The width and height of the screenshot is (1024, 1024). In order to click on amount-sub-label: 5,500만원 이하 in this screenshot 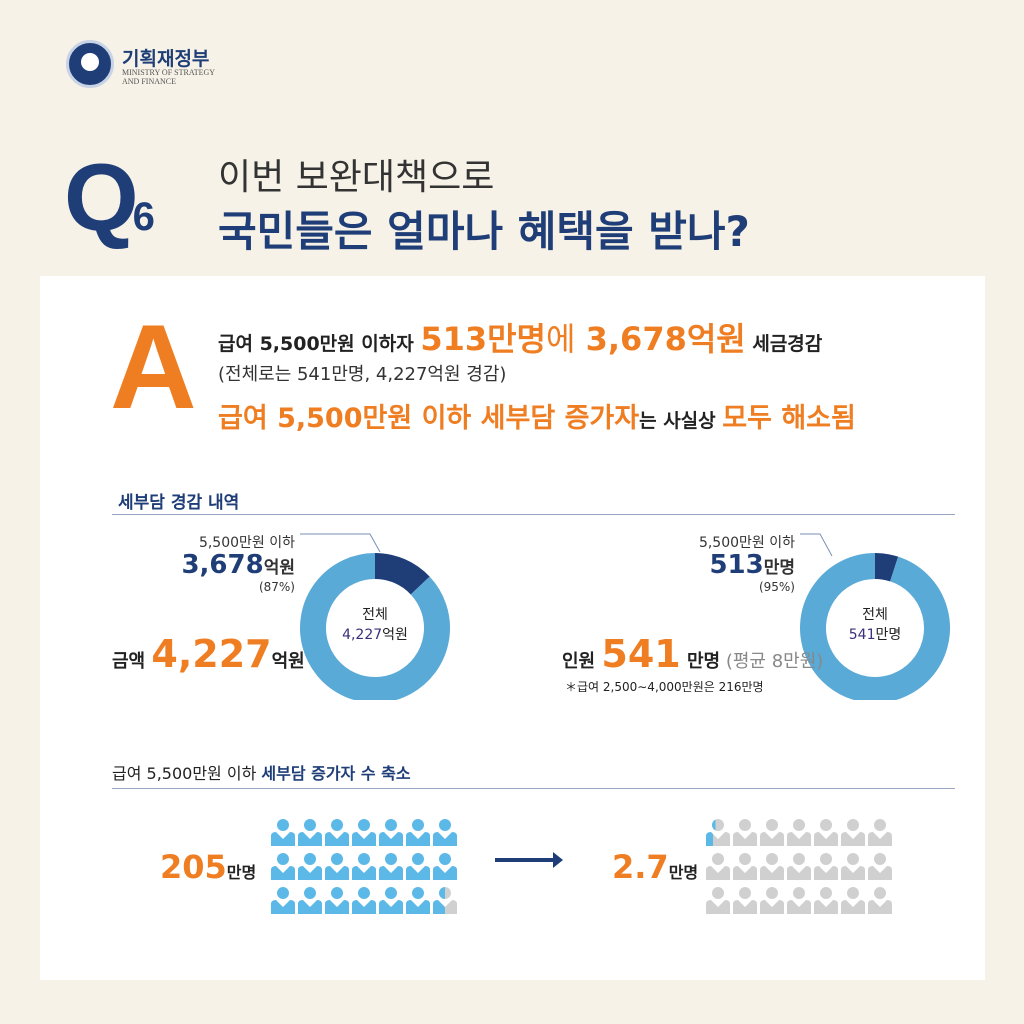, I will do `click(246, 543)`.